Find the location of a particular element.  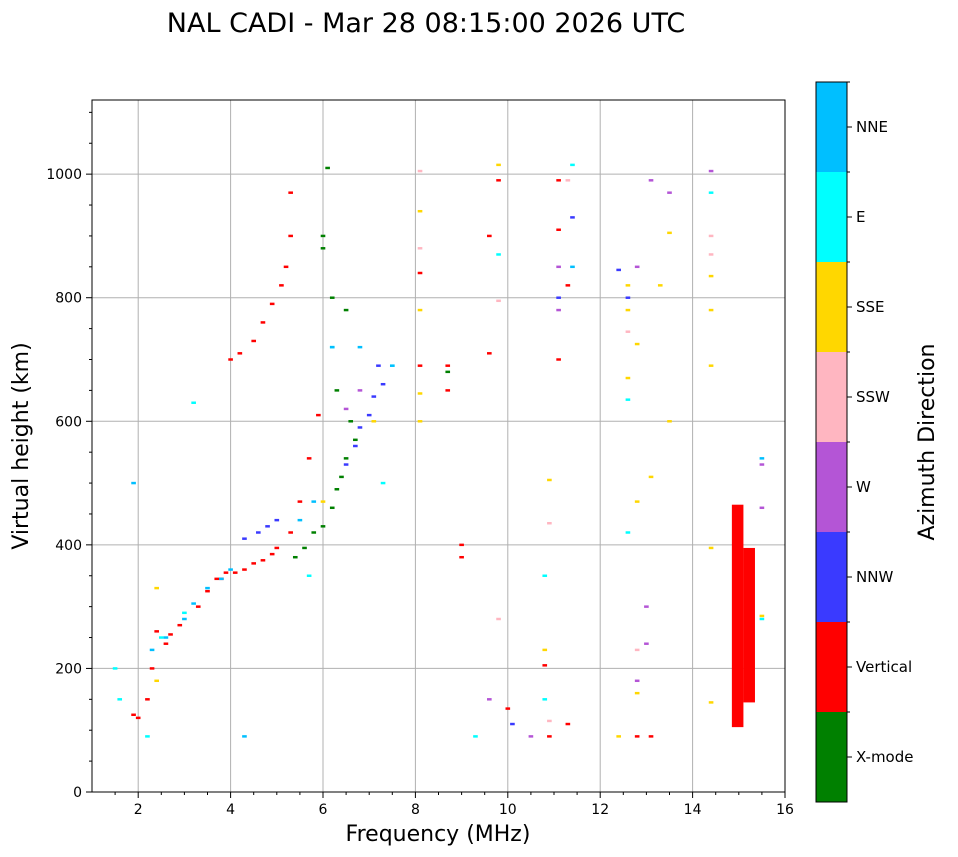

echo-block is located at coordinates (737, 616).